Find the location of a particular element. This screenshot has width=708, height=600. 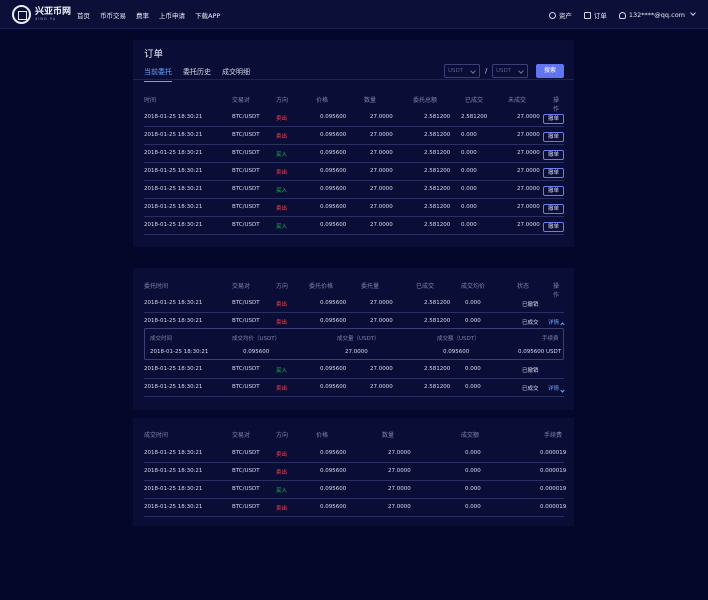

col-total: 委托总额 is located at coordinates (425, 100).